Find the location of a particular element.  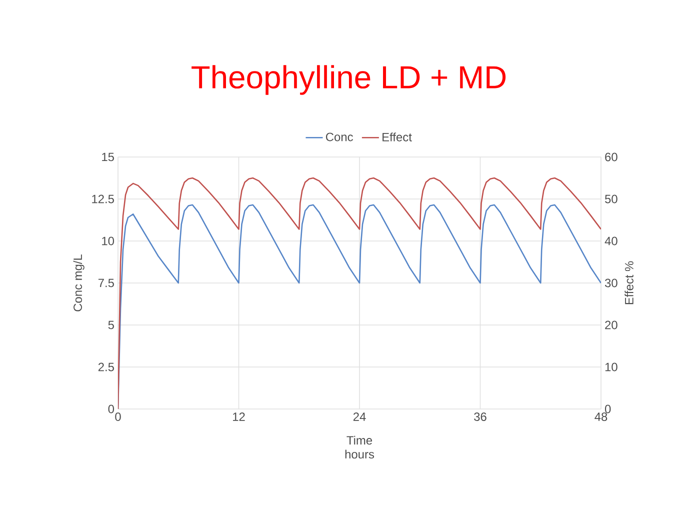

y2-tick-label: 30 is located at coordinates (611, 283).